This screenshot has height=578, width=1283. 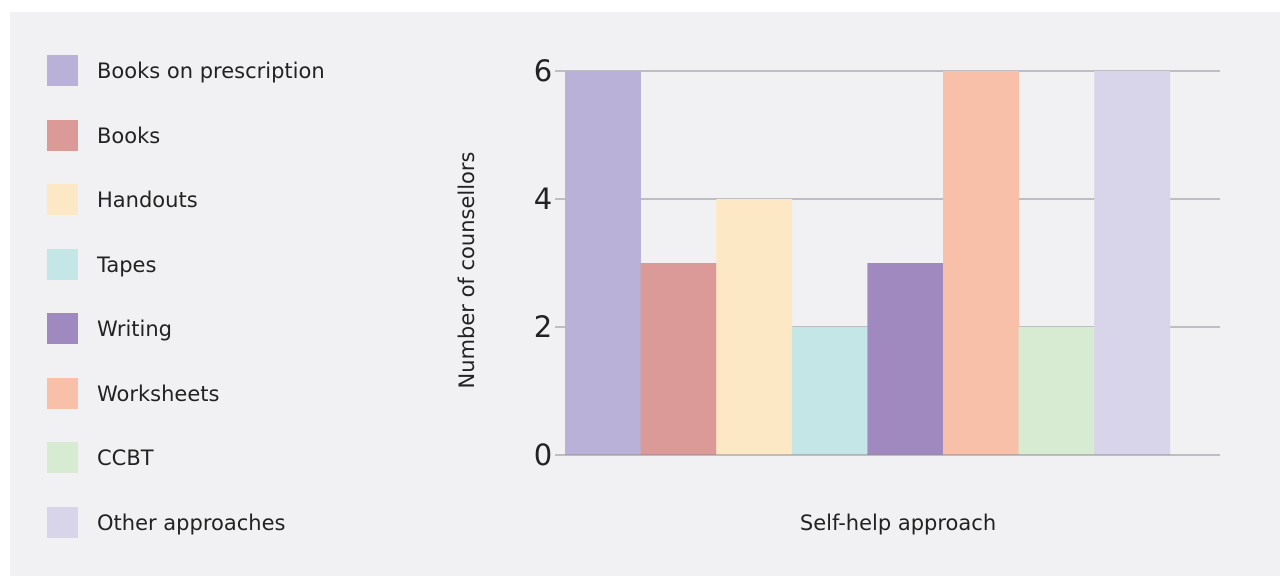 What do you see at coordinates (543, 263) in the screenshot?
I see `y-tick-labels: 0 2 4 6` at bounding box center [543, 263].